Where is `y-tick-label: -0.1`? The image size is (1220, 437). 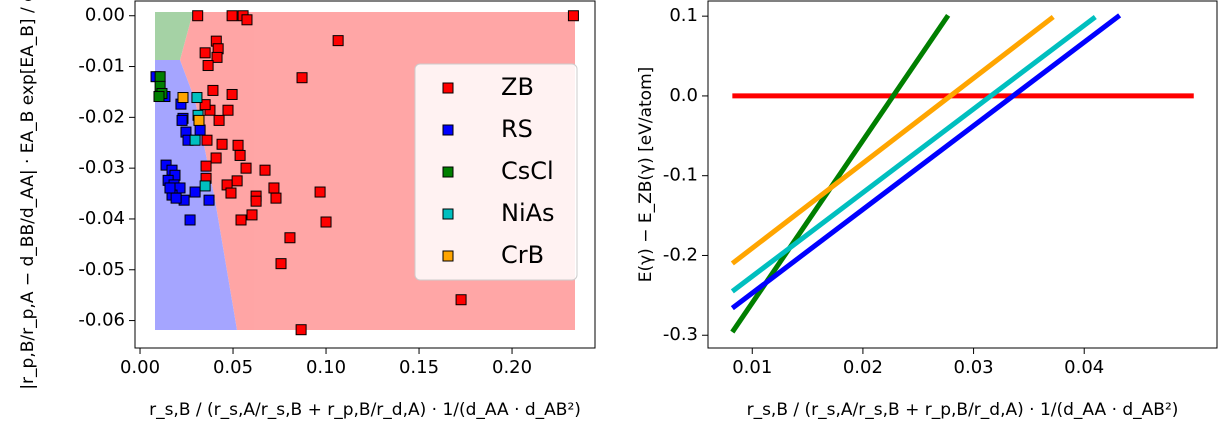
y-tick-label: -0.1 is located at coordinates (680, 175).